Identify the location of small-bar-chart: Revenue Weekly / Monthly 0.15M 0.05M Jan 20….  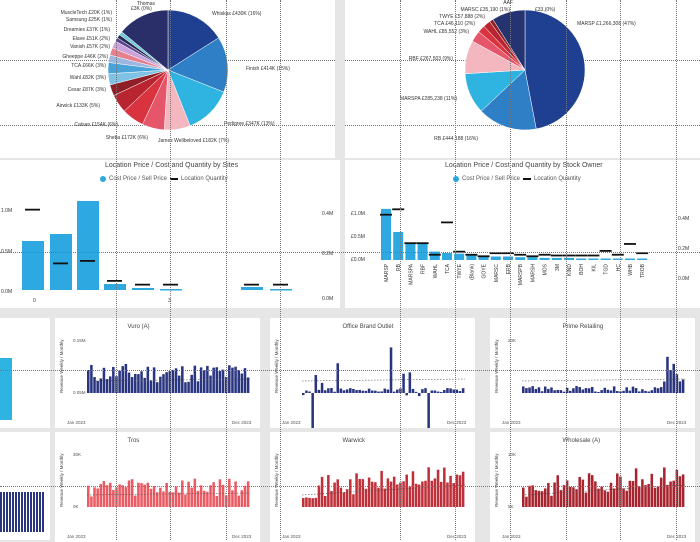
(157, 373).